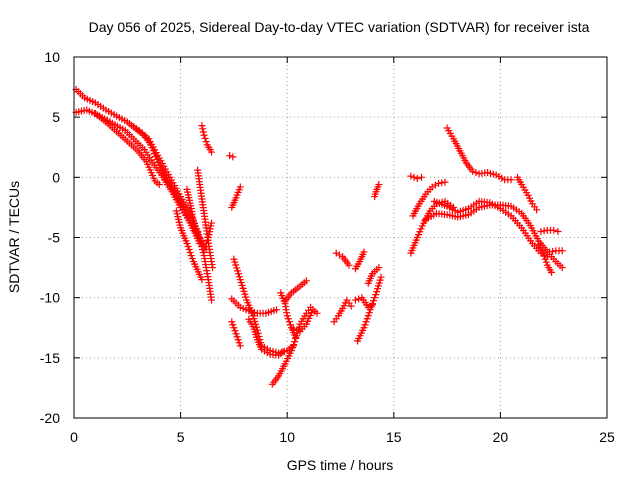 This screenshot has height=480, width=640. I want to click on x-tick-label: 25, so click(607, 437).